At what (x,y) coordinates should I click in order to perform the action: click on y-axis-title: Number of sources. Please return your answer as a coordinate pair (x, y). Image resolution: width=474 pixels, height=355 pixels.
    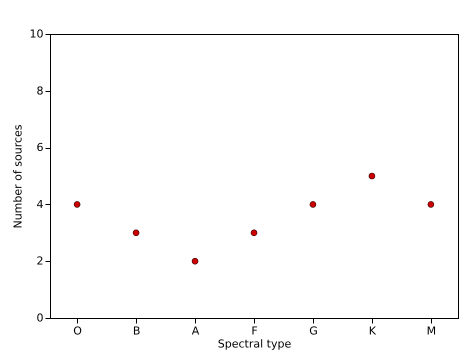
    Looking at the image, I should click on (18, 176).